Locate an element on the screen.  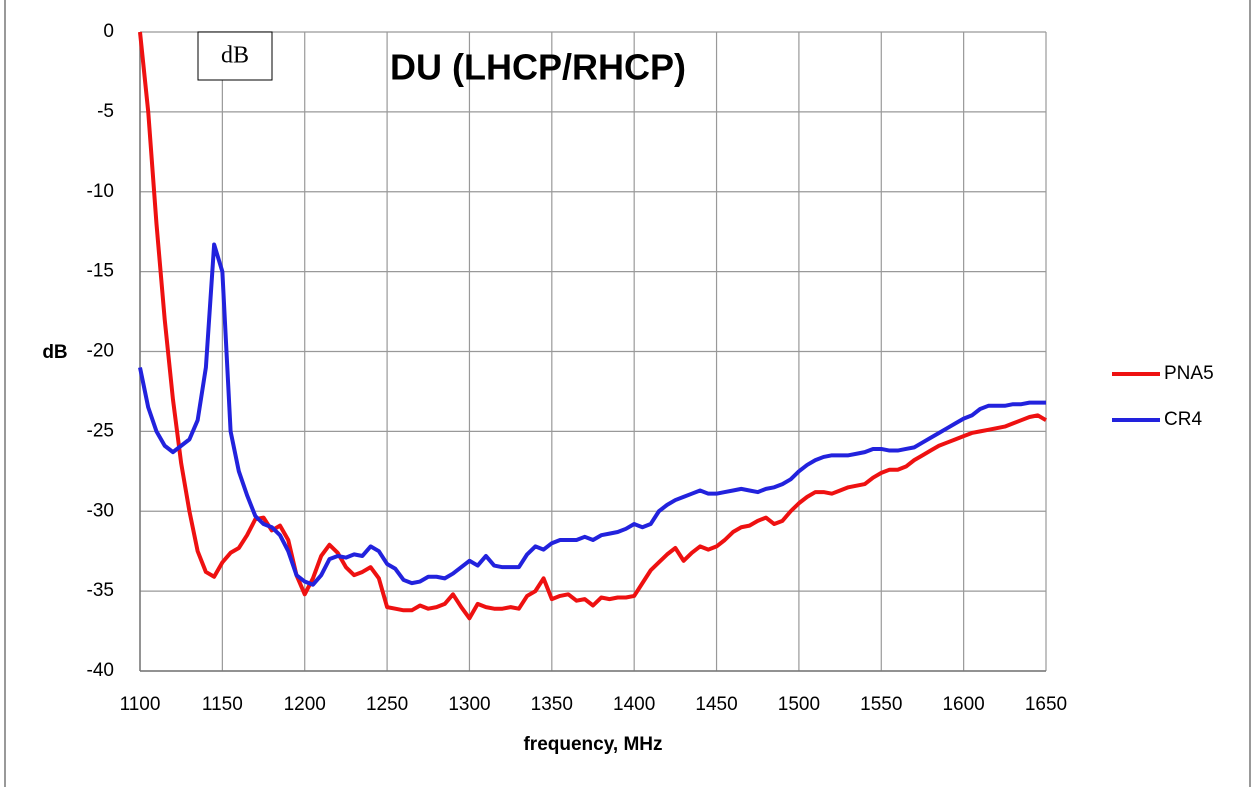
y-tick-label: -20 is located at coordinates (100, 351).